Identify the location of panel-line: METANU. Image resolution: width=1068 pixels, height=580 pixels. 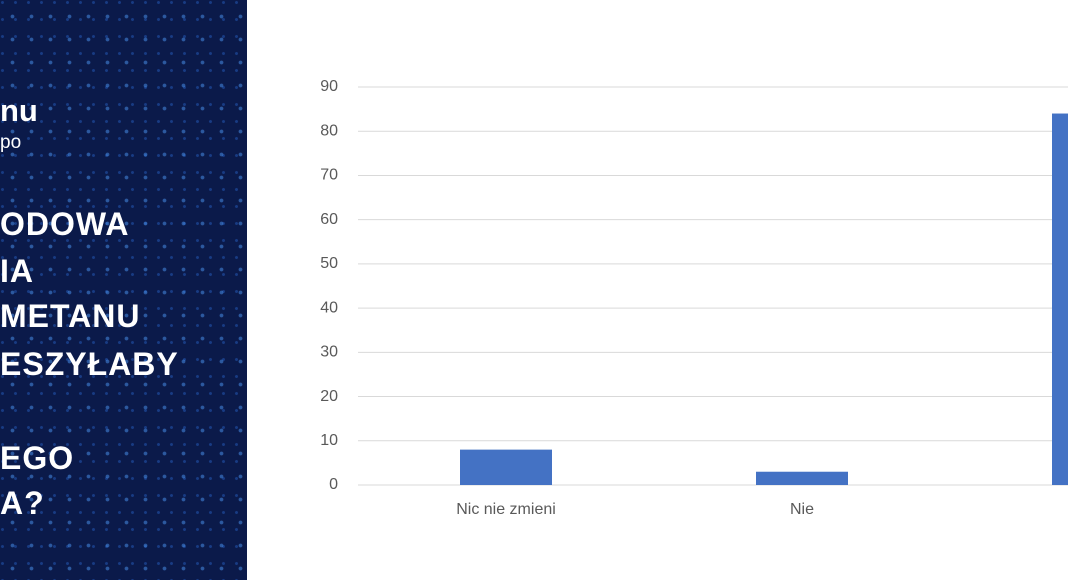
(70, 316).